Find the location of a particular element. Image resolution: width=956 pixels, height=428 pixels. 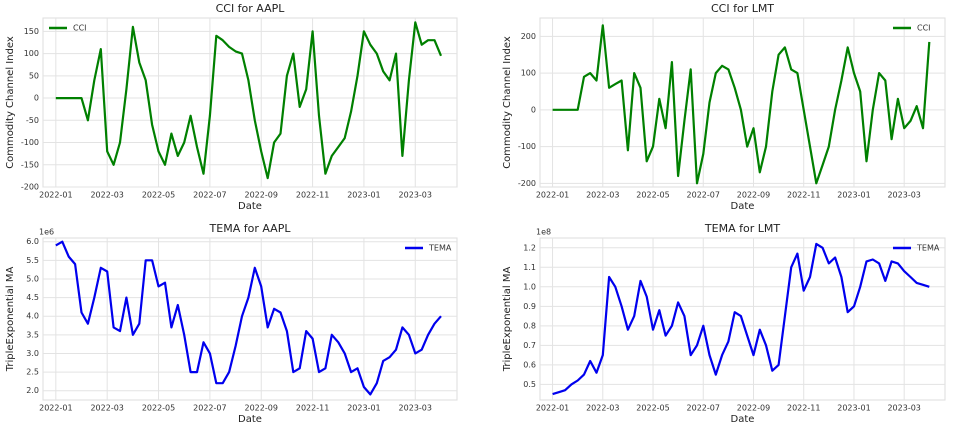

y-tick-label: 4.5 is located at coordinates (32, 297).